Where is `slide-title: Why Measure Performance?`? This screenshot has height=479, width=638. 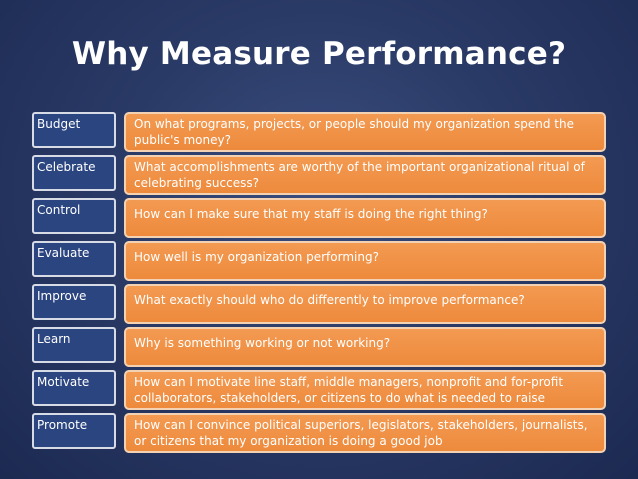
slide-title: Why Measure Performance? is located at coordinates (319, 54).